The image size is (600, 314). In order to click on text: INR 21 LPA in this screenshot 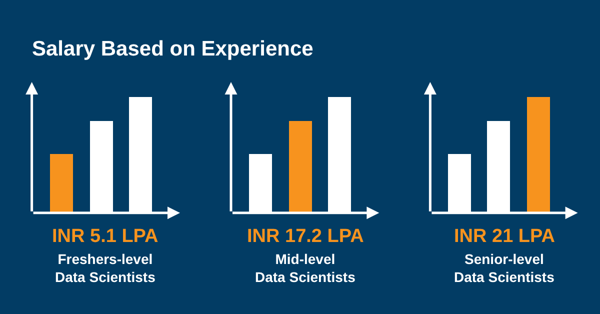, I will do `click(505, 236)`.